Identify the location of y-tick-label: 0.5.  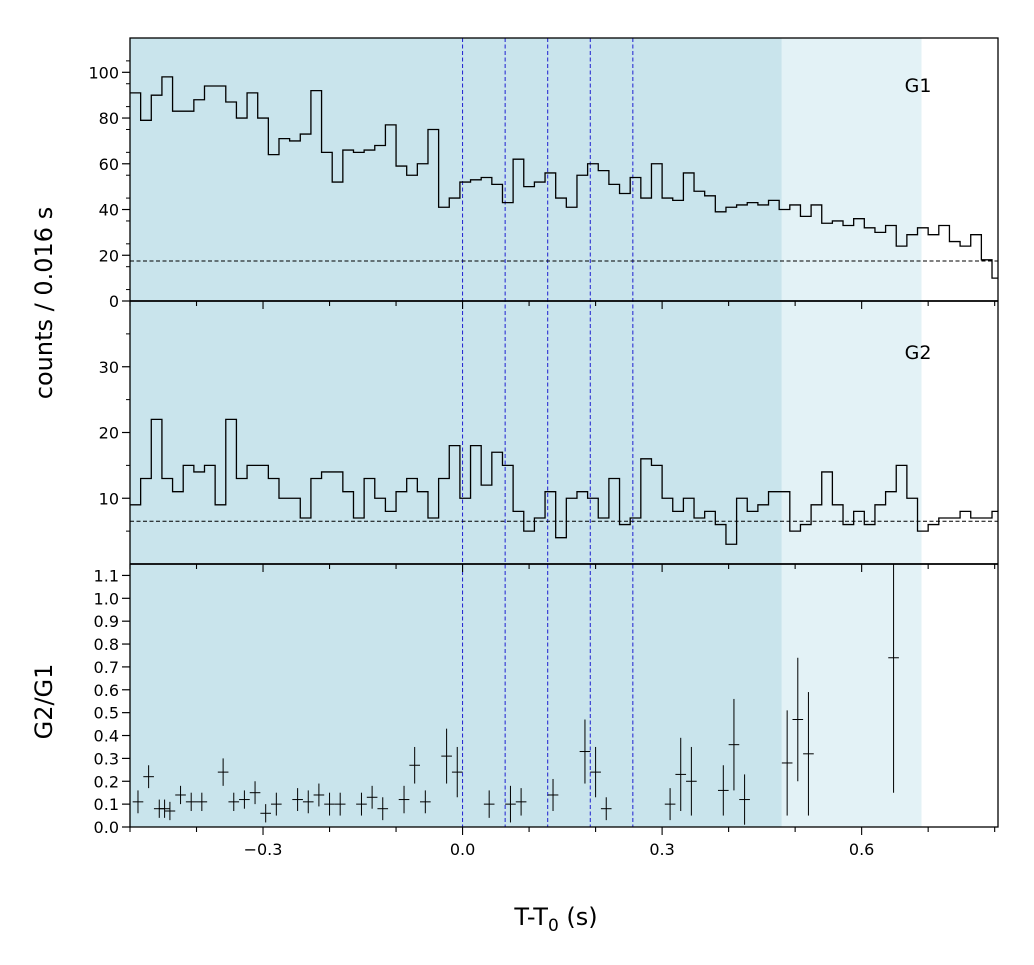
(106, 713).